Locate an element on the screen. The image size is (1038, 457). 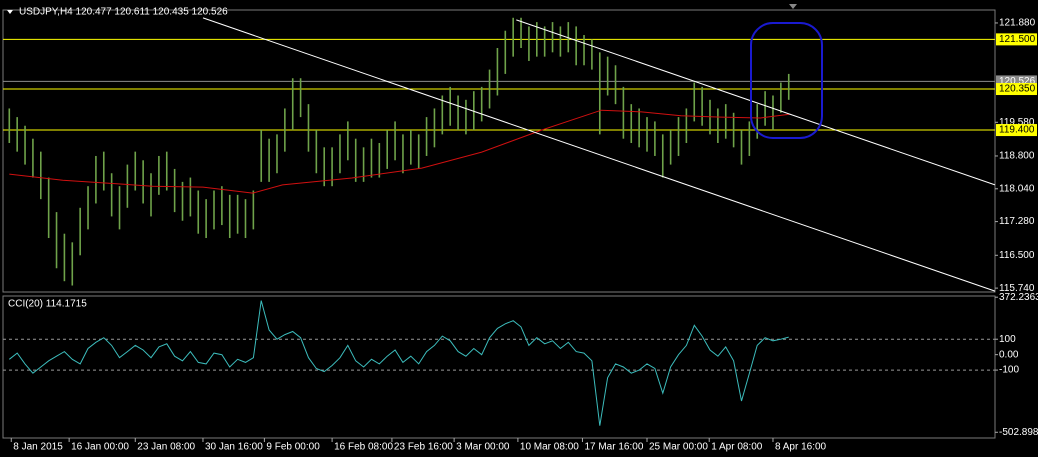
x-tick-label: 1 Apr 08:00 is located at coordinates (737, 447).